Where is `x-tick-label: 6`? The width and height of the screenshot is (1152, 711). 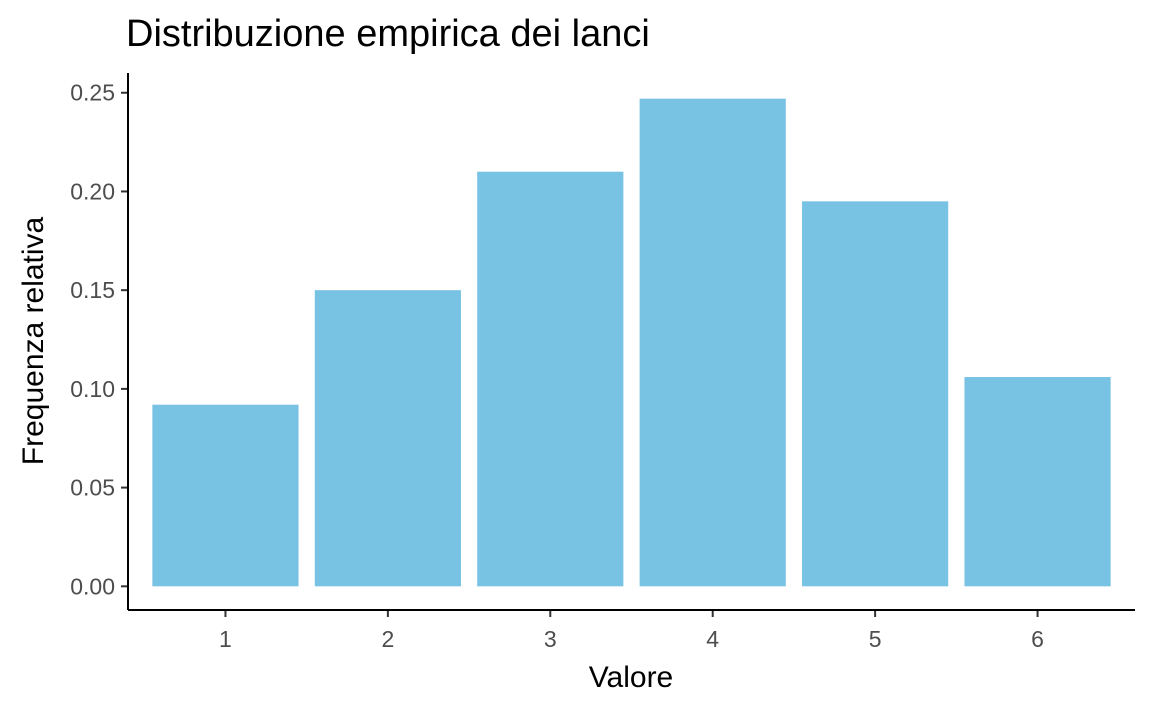
x-tick-label: 6 is located at coordinates (1037, 639).